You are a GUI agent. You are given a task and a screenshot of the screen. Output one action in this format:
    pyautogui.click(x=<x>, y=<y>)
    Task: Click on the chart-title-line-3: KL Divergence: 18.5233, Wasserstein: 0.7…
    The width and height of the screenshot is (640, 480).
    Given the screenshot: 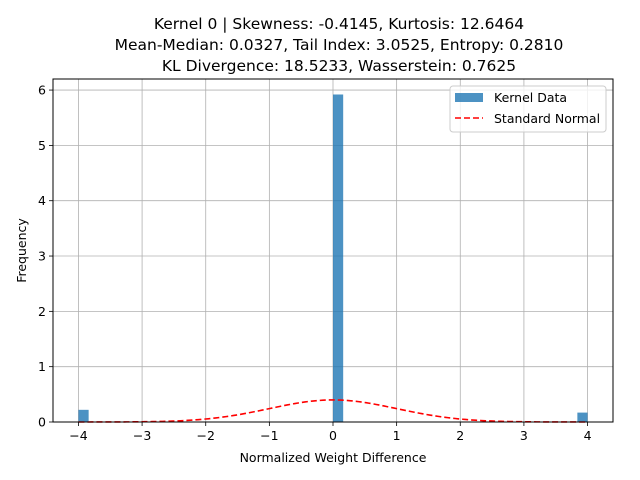 What is the action you would take?
    pyautogui.click(x=339, y=66)
    